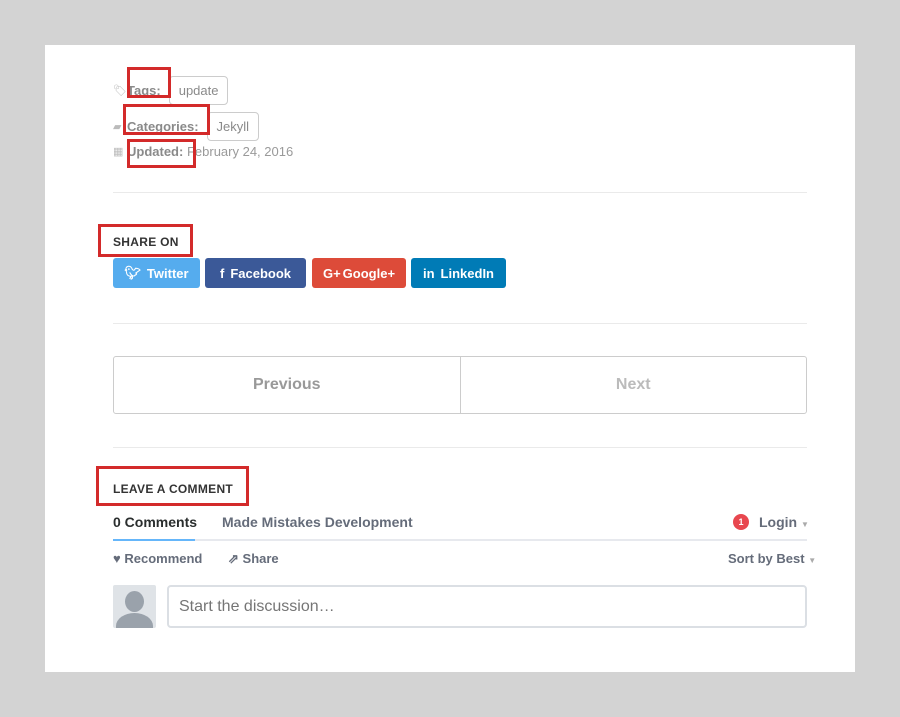  Describe the element at coordinates (163, 558) in the screenshot. I see `recommend-label: Recommend` at that location.